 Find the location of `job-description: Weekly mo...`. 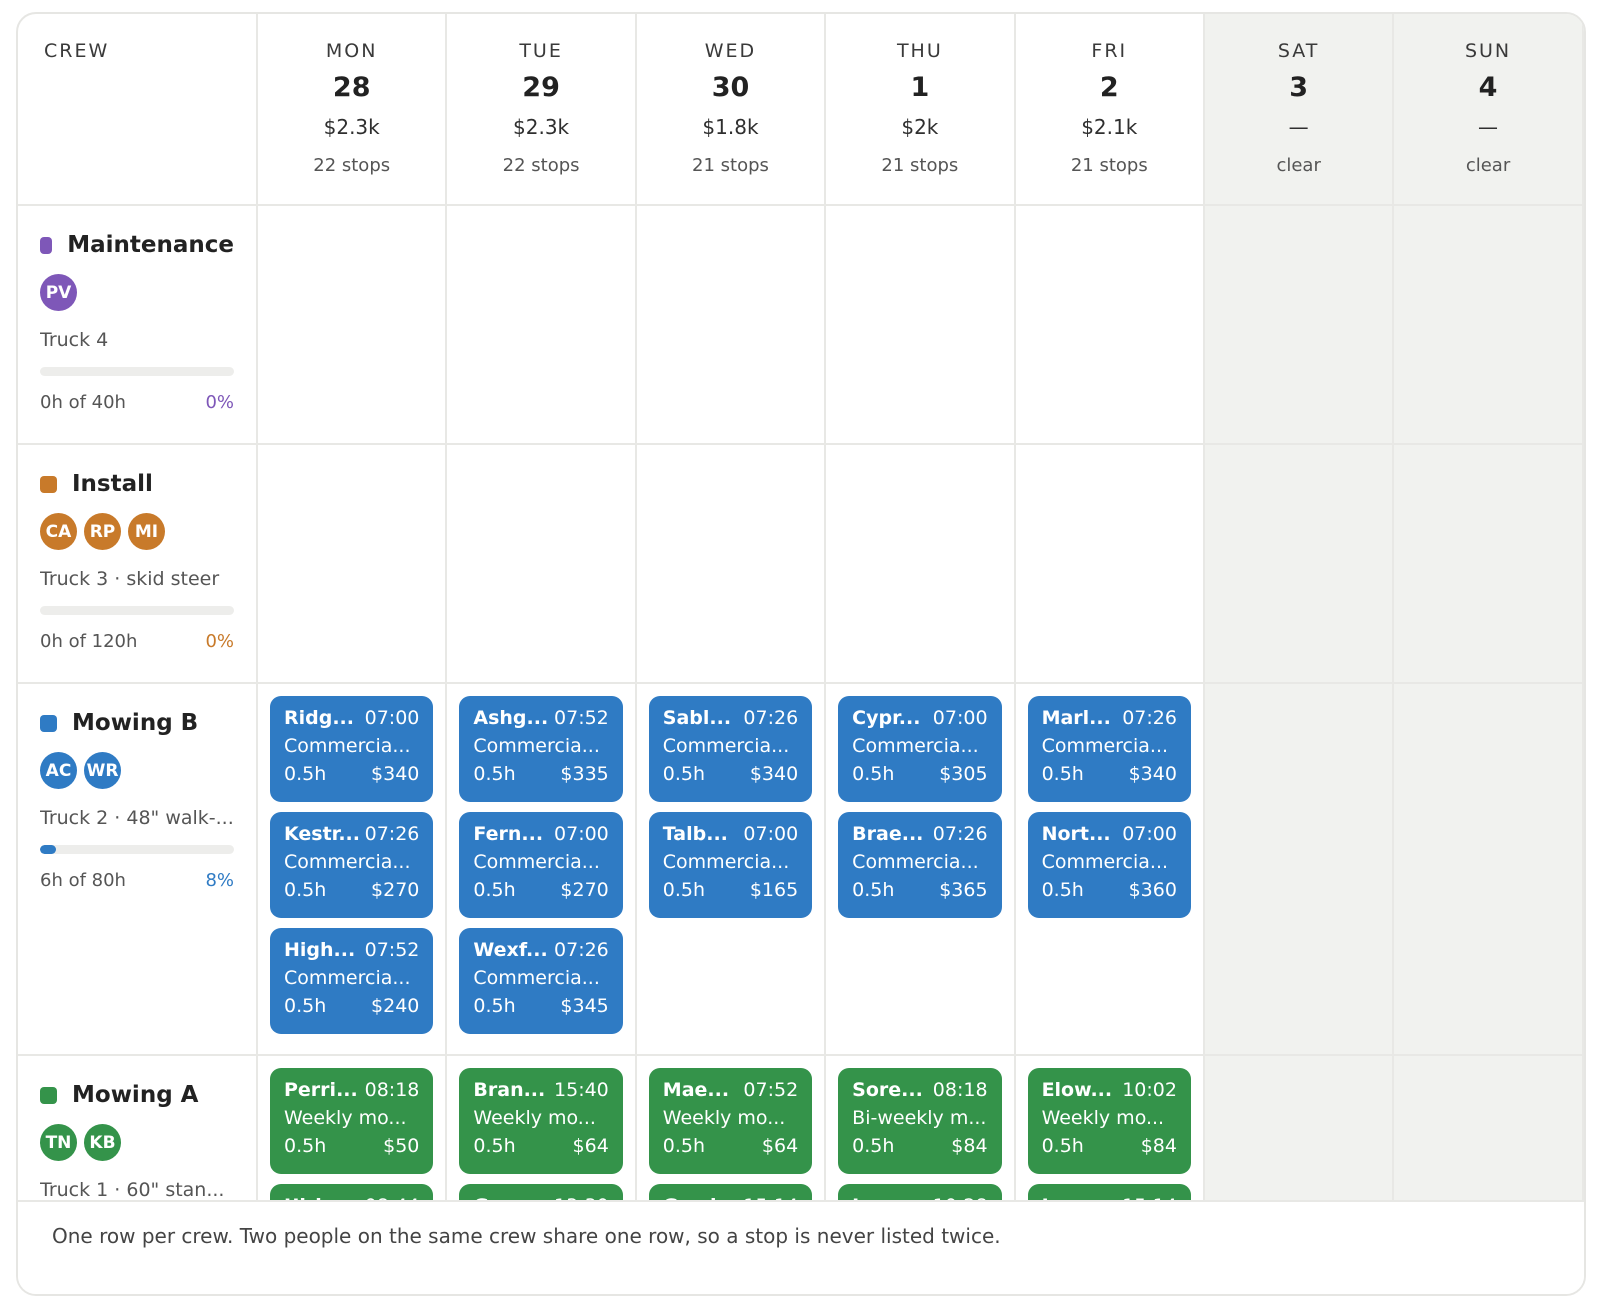

job-description: Weekly mo... is located at coordinates (724, 1118).